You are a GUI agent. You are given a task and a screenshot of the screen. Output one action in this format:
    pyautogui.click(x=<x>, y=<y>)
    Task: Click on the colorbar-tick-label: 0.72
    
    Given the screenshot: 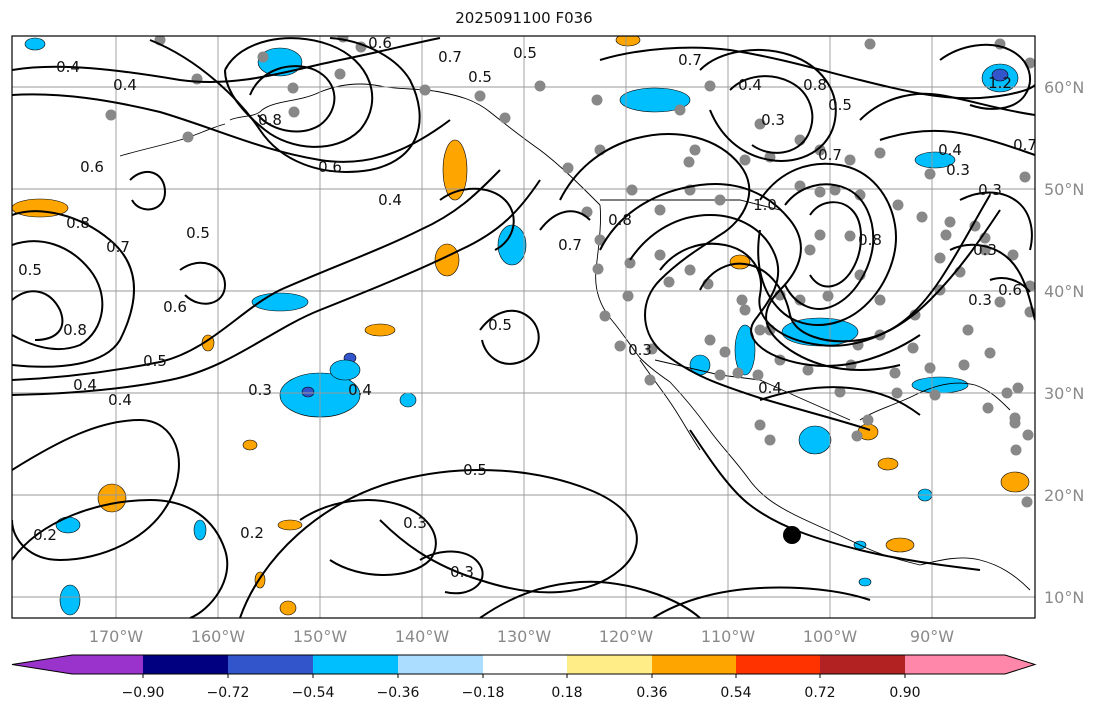 What is the action you would take?
    pyautogui.click(x=819, y=693)
    